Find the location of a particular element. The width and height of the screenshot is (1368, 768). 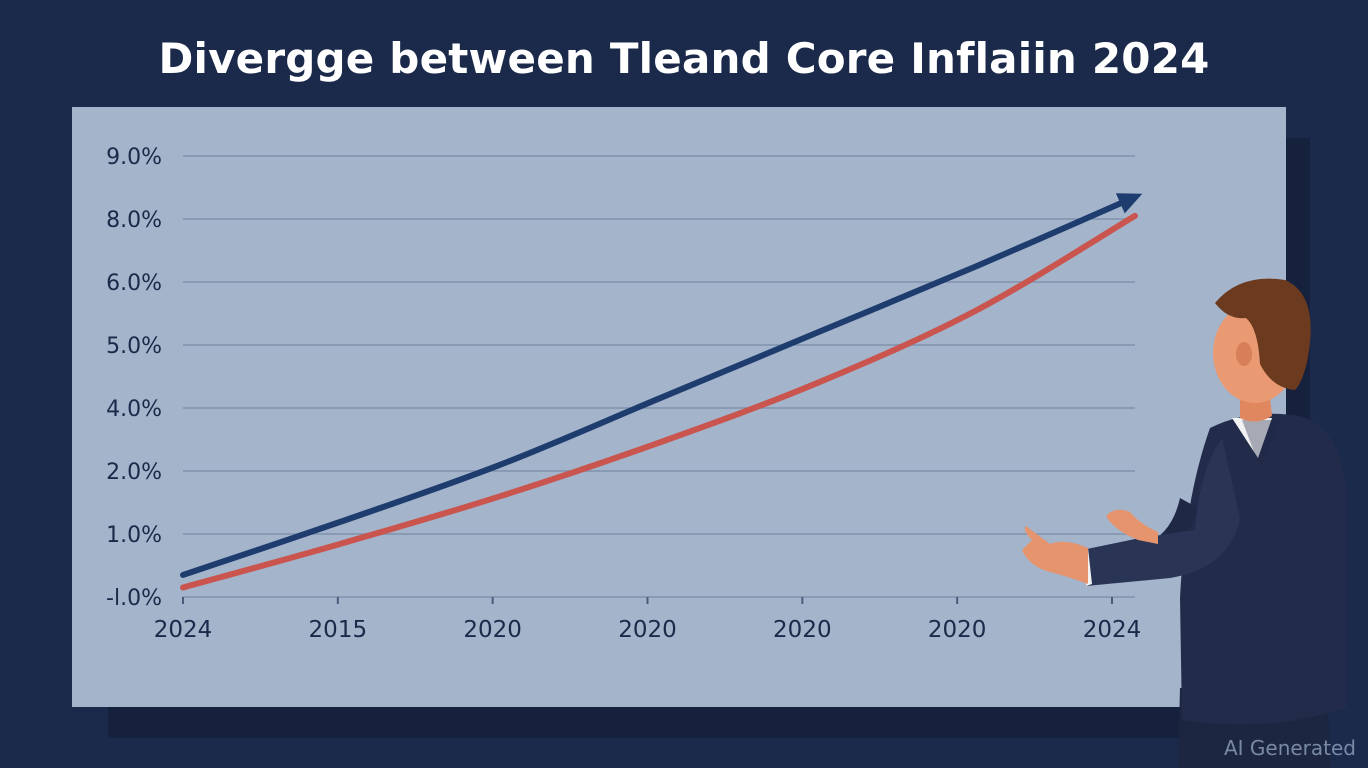

blue-line-arrowhead is located at coordinates (1129, 203).